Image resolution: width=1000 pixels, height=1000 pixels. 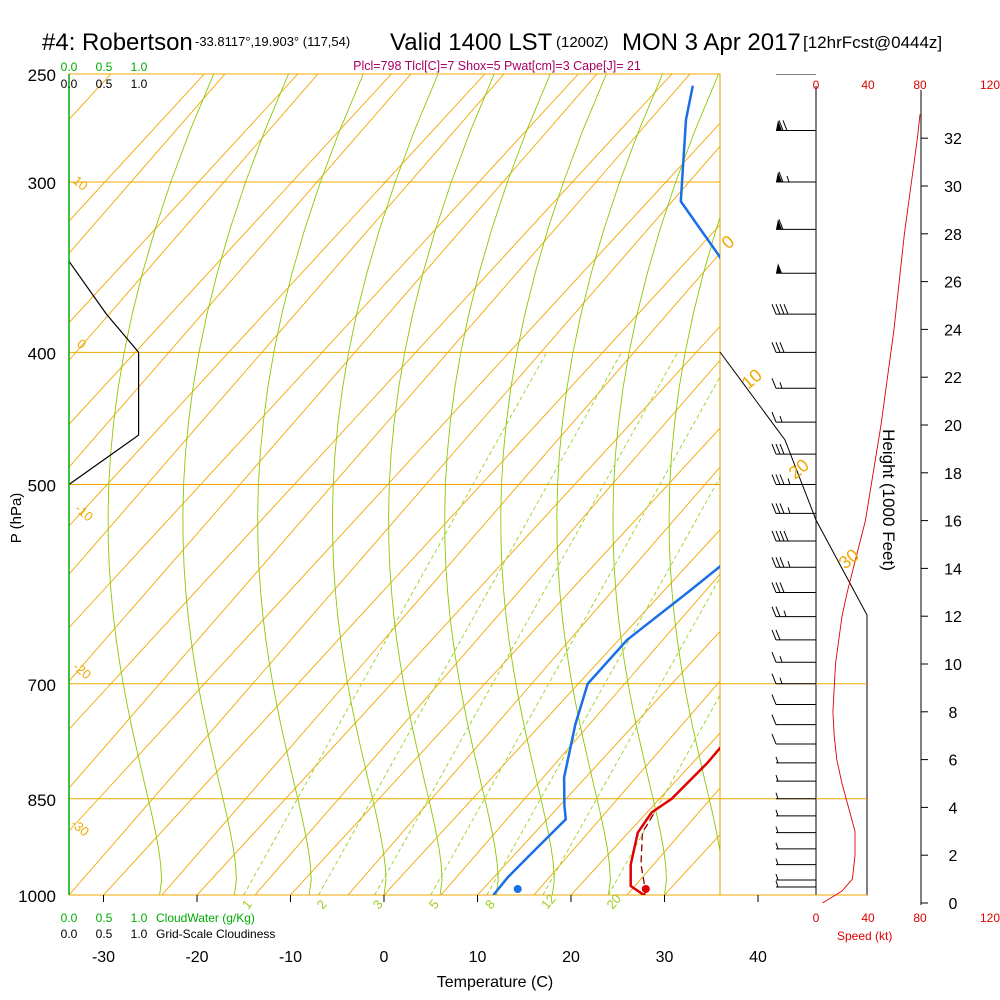 What do you see at coordinates (953, 426) in the screenshot?
I see `height-label: 20` at bounding box center [953, 426].